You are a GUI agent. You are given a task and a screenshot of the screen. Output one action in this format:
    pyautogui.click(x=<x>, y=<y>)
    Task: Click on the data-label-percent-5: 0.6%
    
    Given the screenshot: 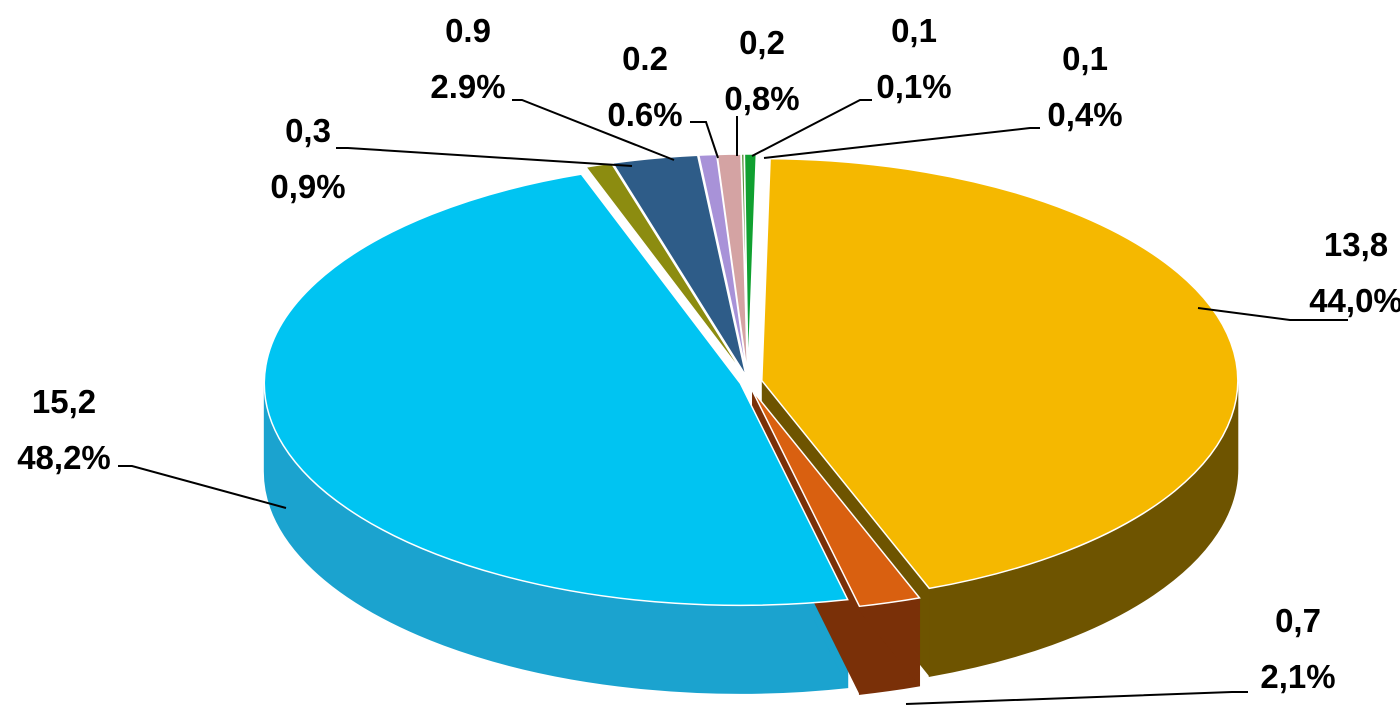 What is the action you would take?
    pyautogui.click(x=644, y=114)
    